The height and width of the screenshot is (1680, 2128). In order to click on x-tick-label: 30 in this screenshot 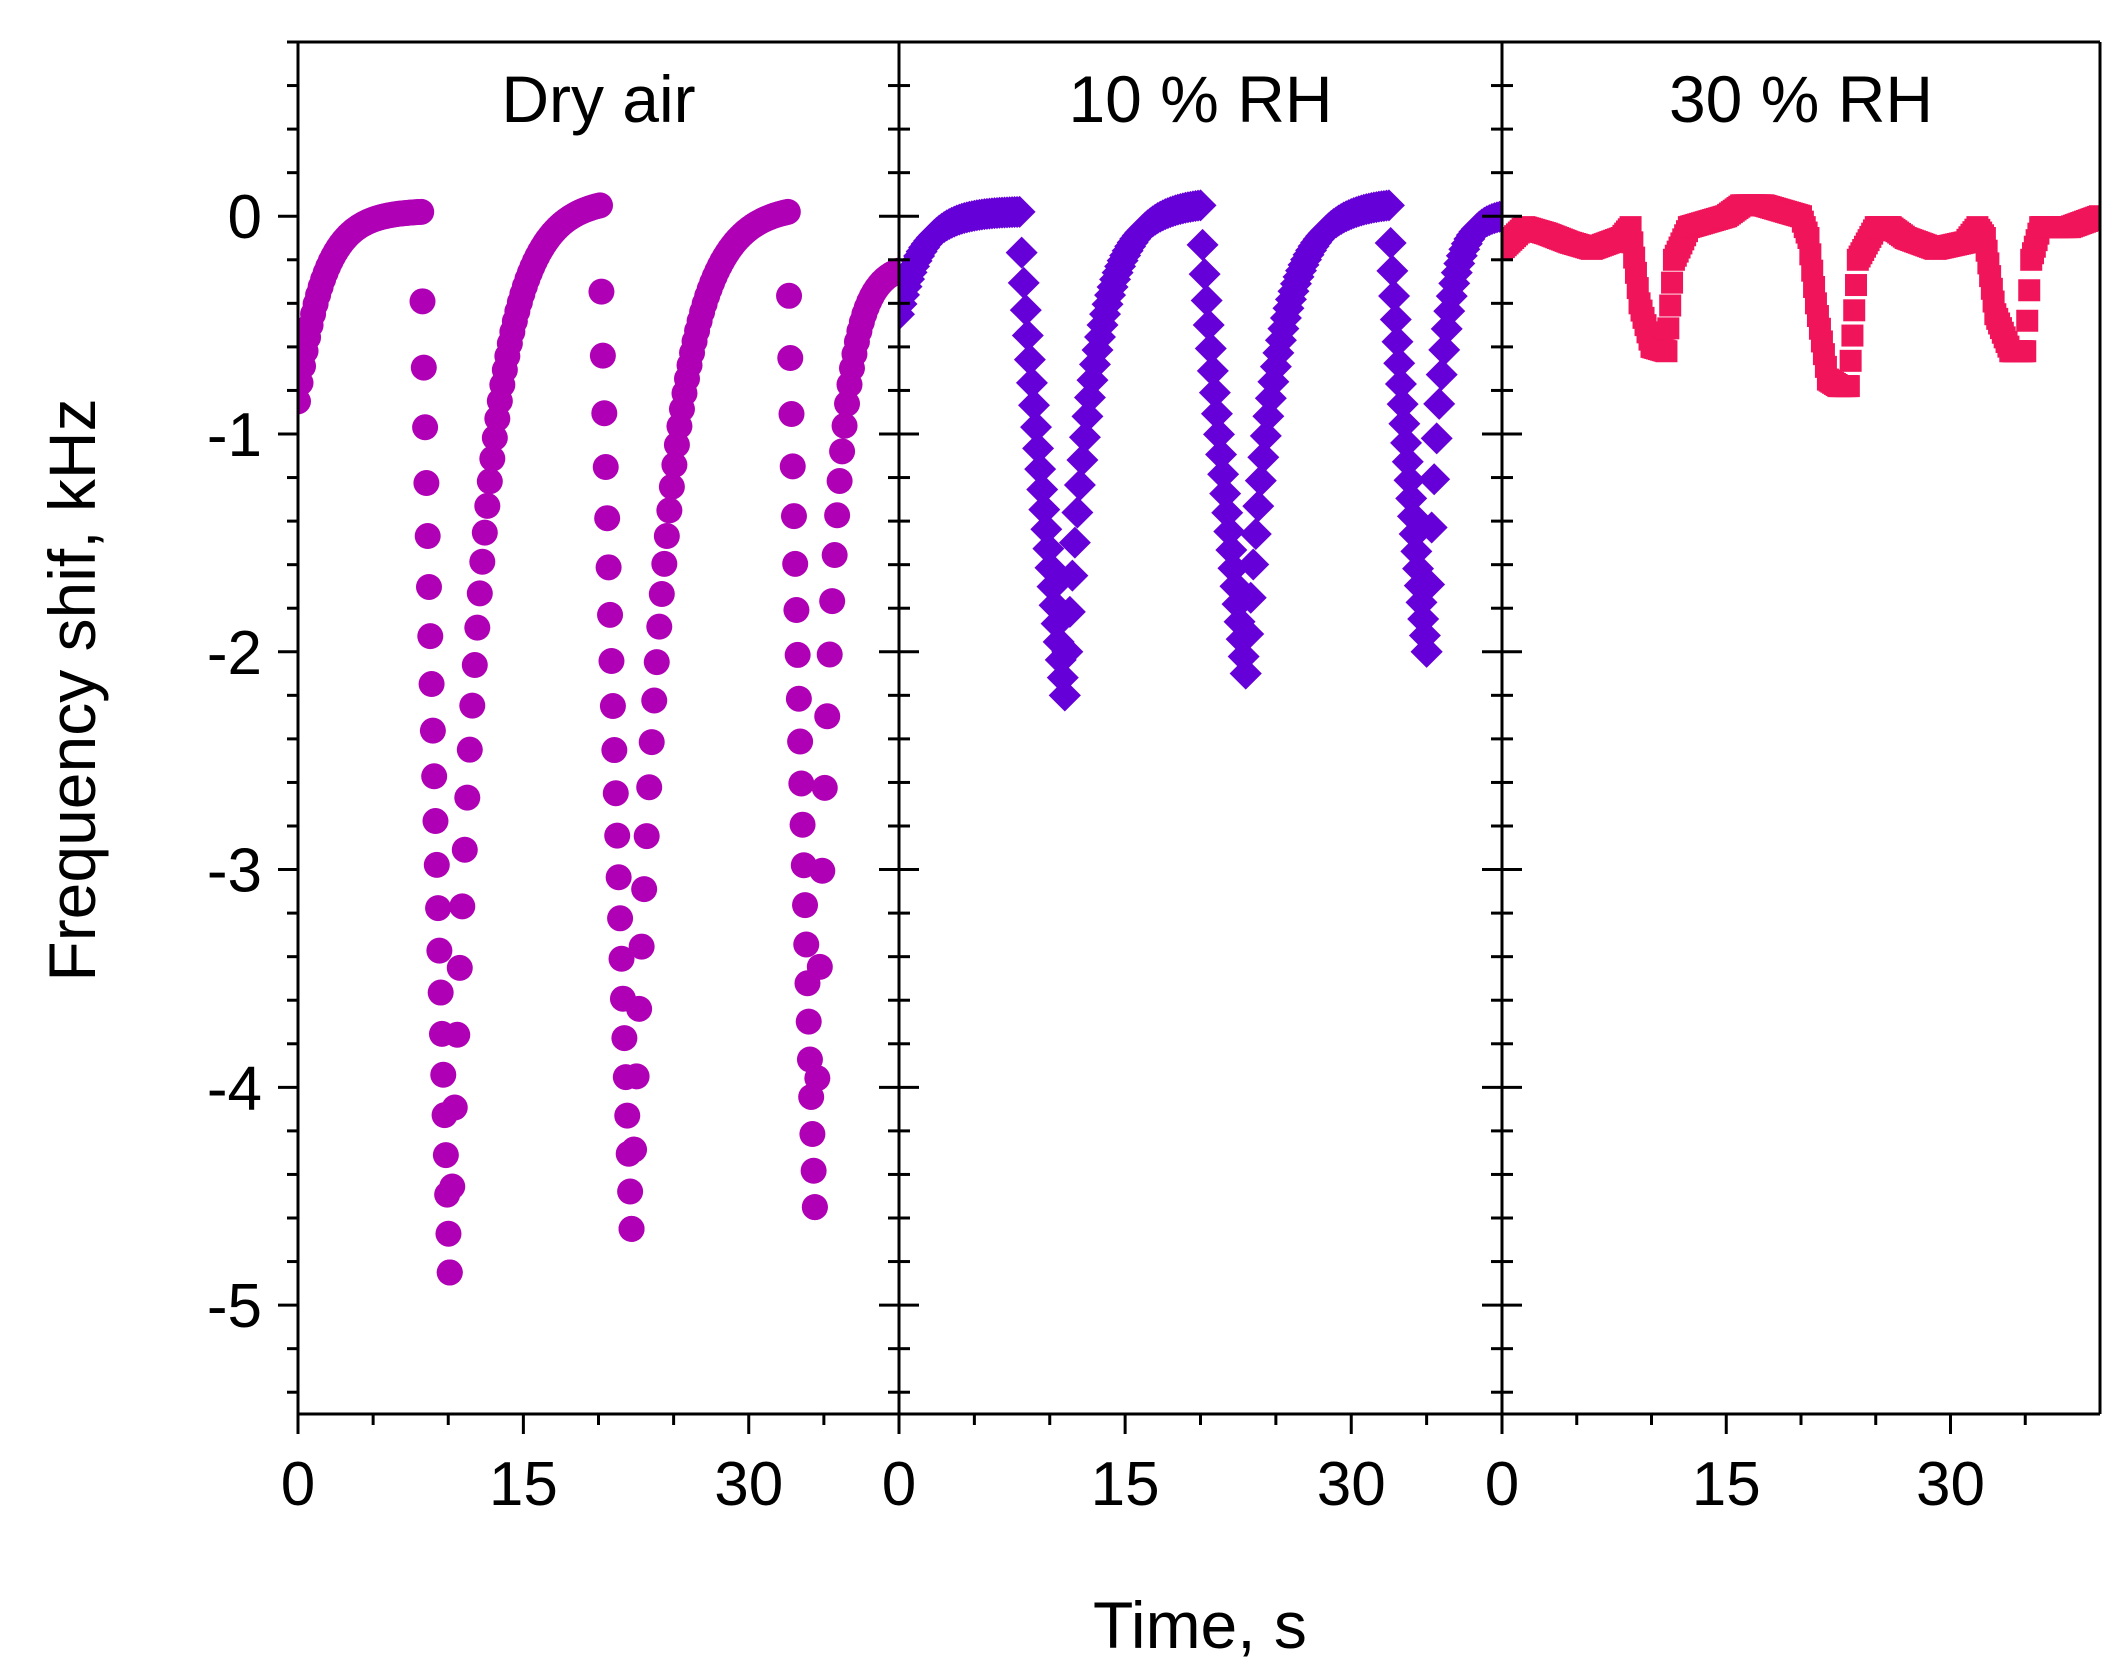, I will do `click(1351, 1484)`.